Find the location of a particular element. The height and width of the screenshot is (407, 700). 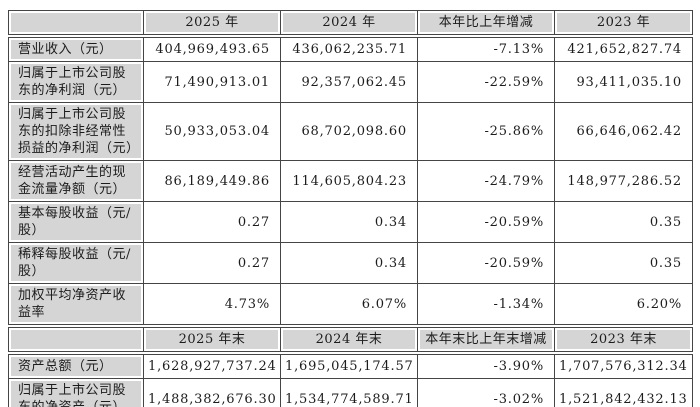

value-cell: 71,490,913.01 is located at coordinates (212, 82).